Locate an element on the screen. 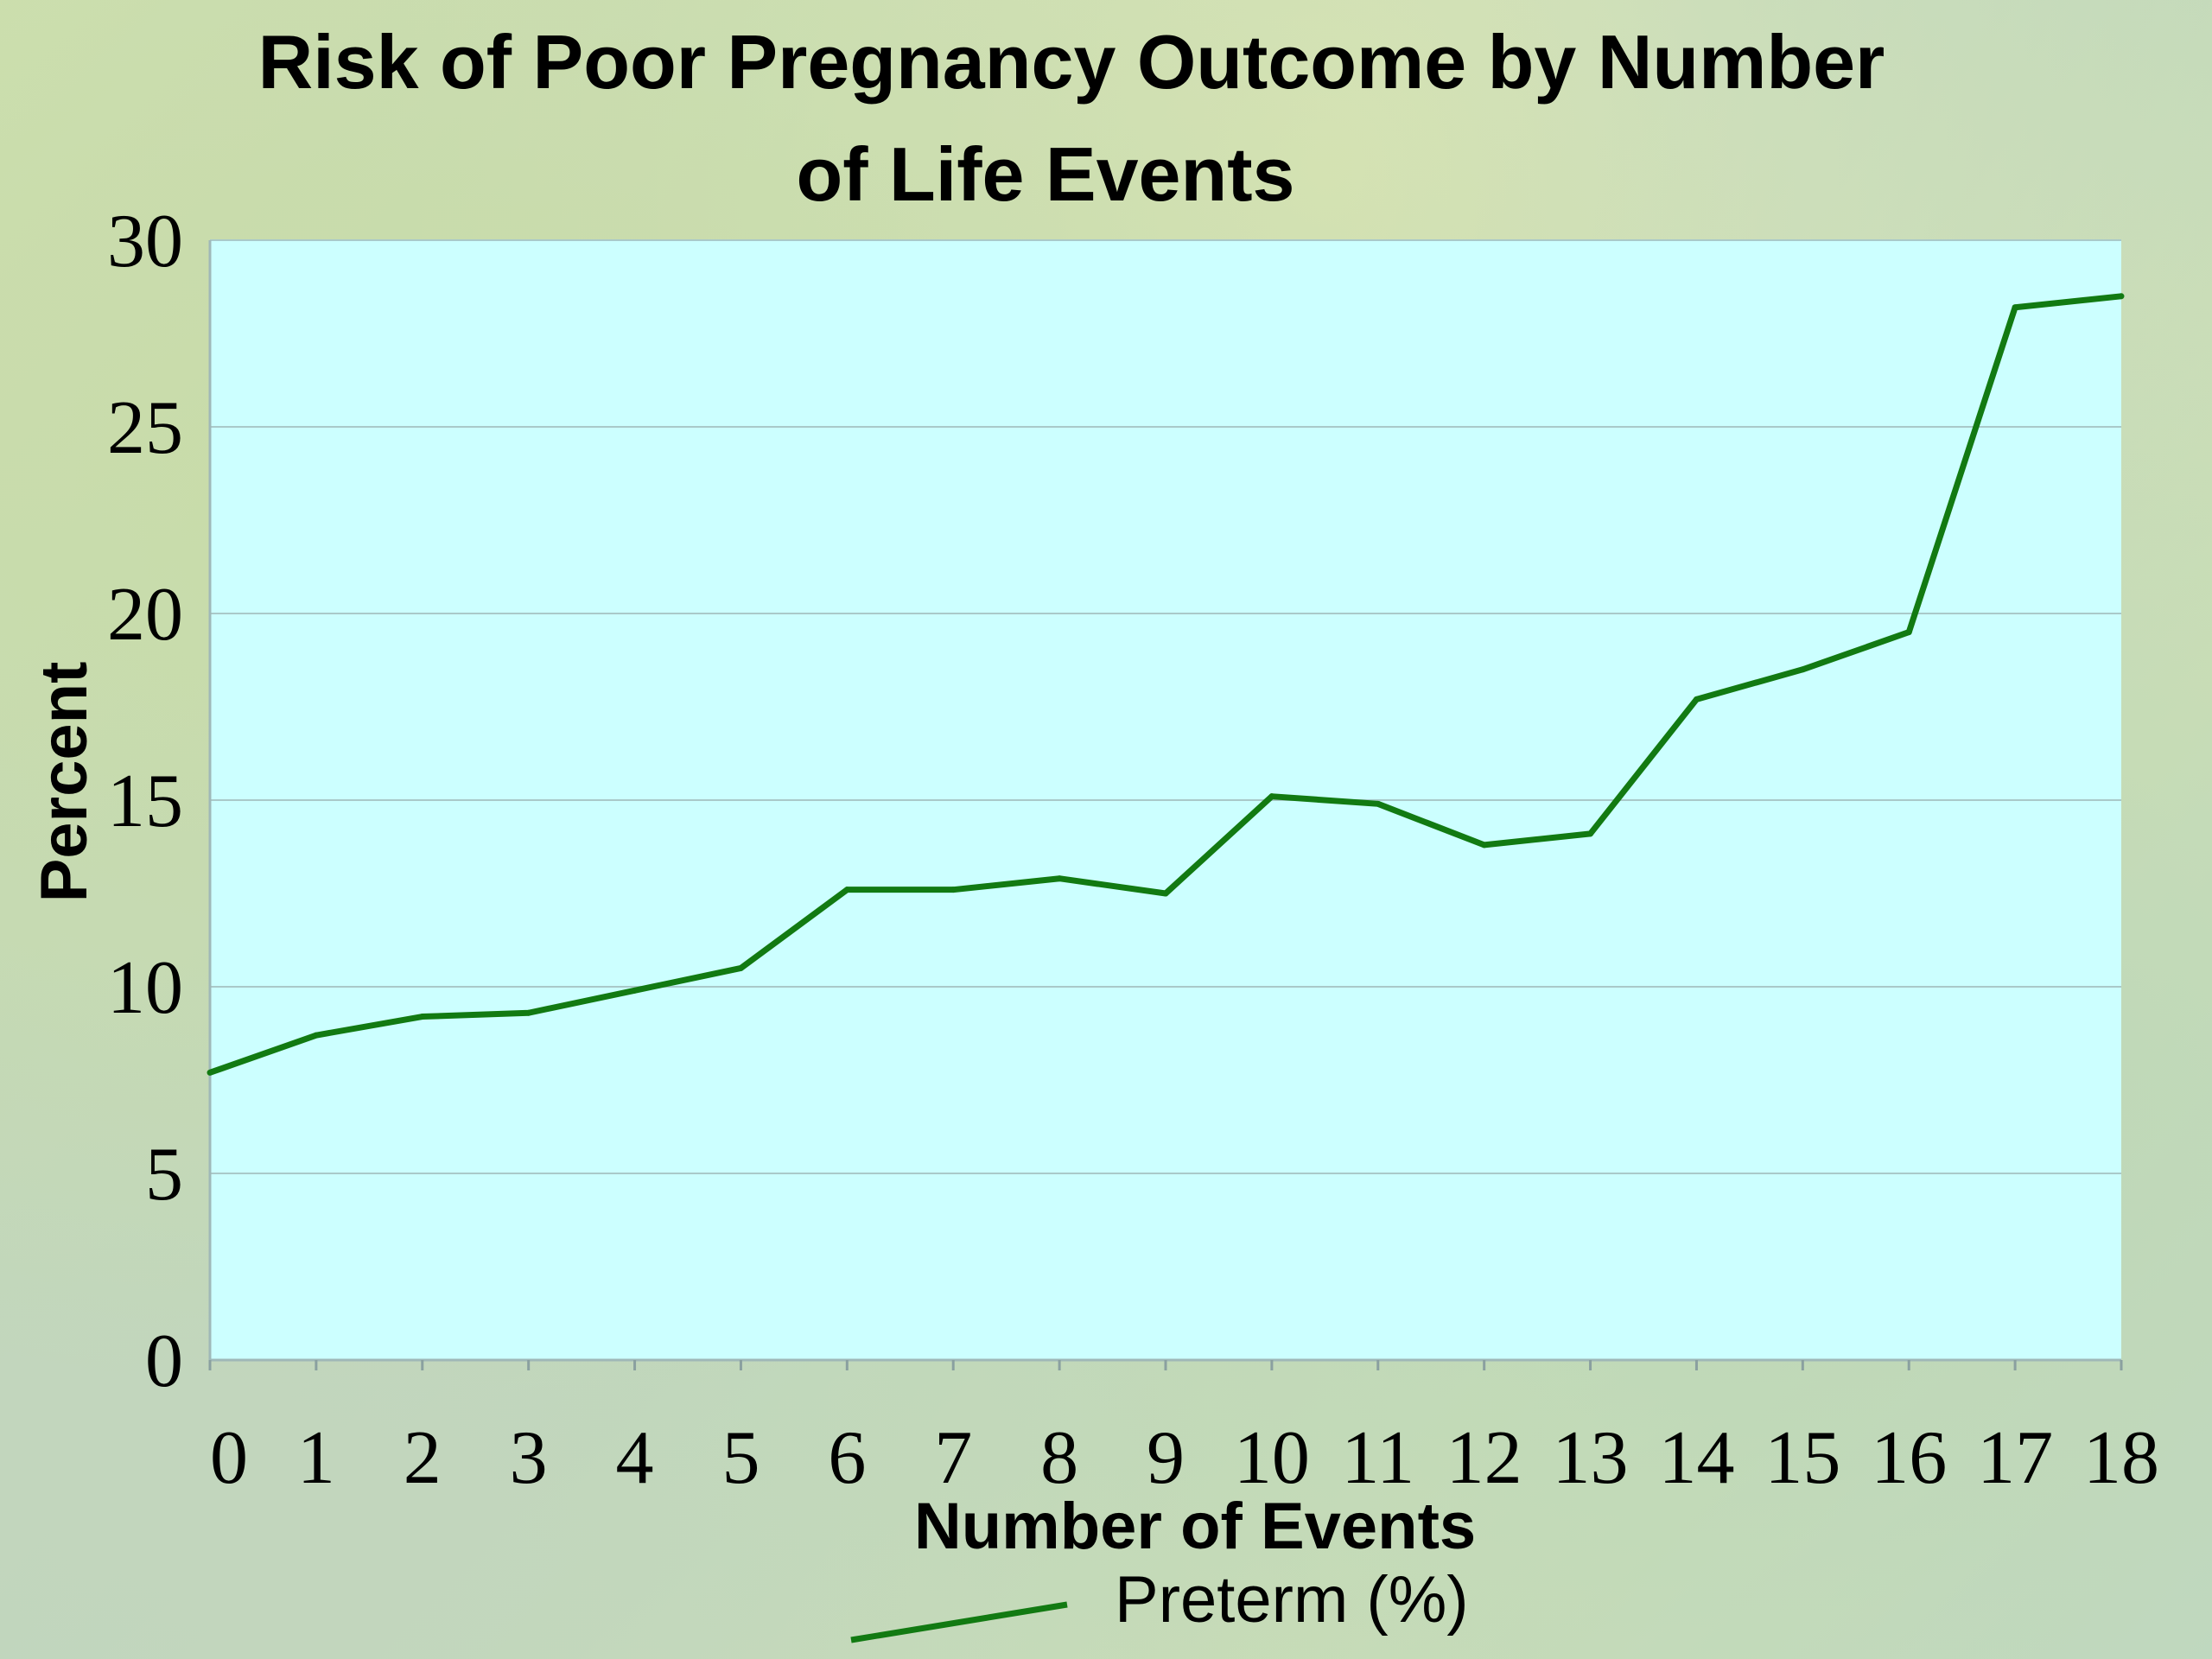  legend: Preterm (%) is located at coordinates (1159, 1603).